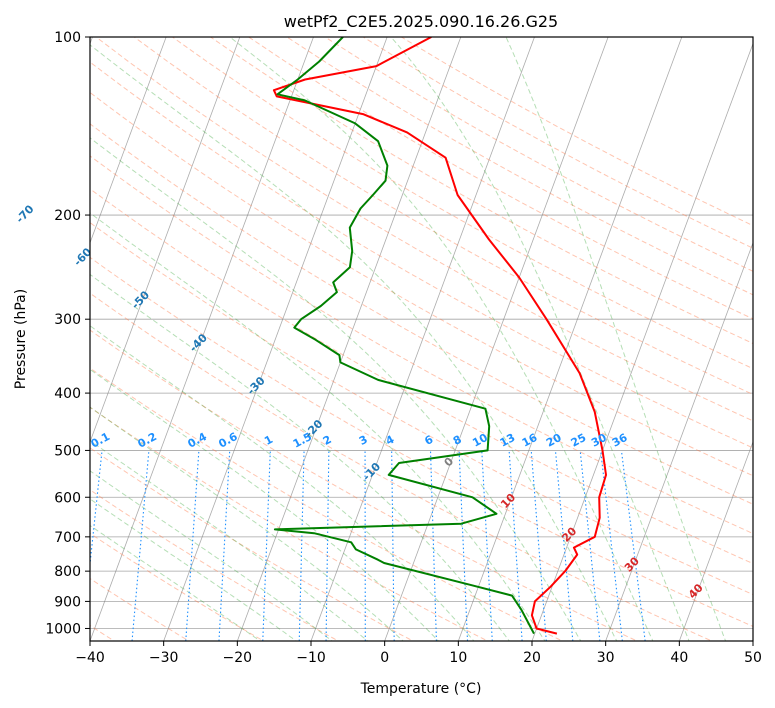  What do you see at coordinates (508, 440) in the screenshot?
I see `mixing-ratio-label: 13` at bounding box center [508, 440].